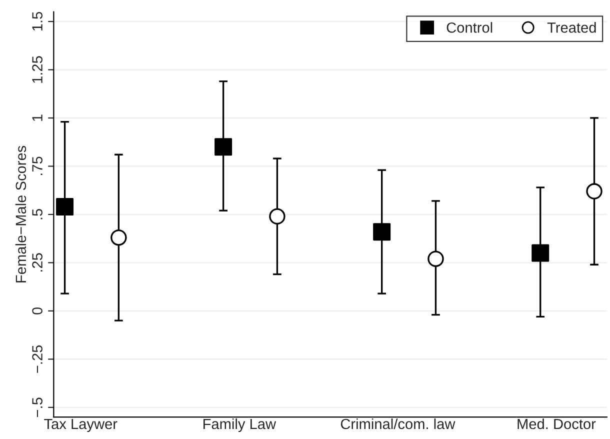 The height and width of the screenshot is (439, 610). What do you see at coordinates (81, 425) in the screenshot?
I see `x-tick-label: Tax Laywer` at bounding box center [81, 425].